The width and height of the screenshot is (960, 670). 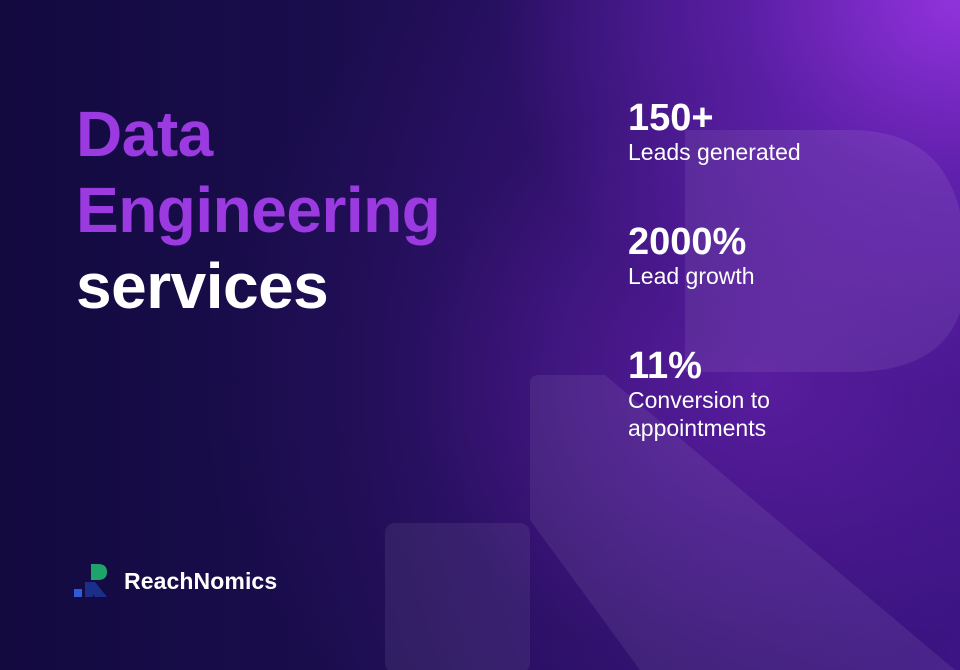 What do you see at coordinates (201, 580) in the screenshot?
I see `brand-name: ReachNomics` at bounding box center [201, 580].